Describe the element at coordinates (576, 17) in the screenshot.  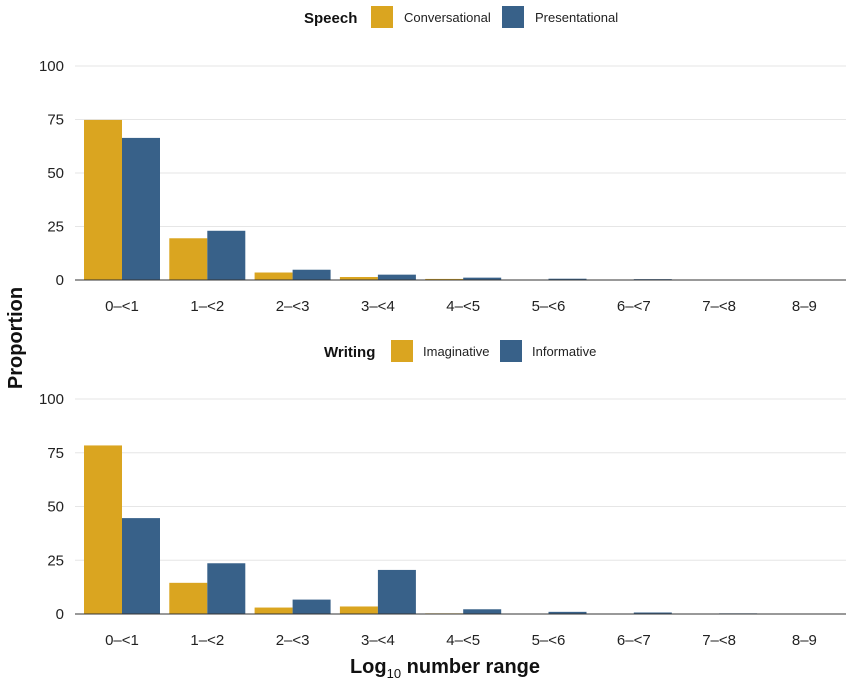
I see `legend-entry: Presentational` at that location.